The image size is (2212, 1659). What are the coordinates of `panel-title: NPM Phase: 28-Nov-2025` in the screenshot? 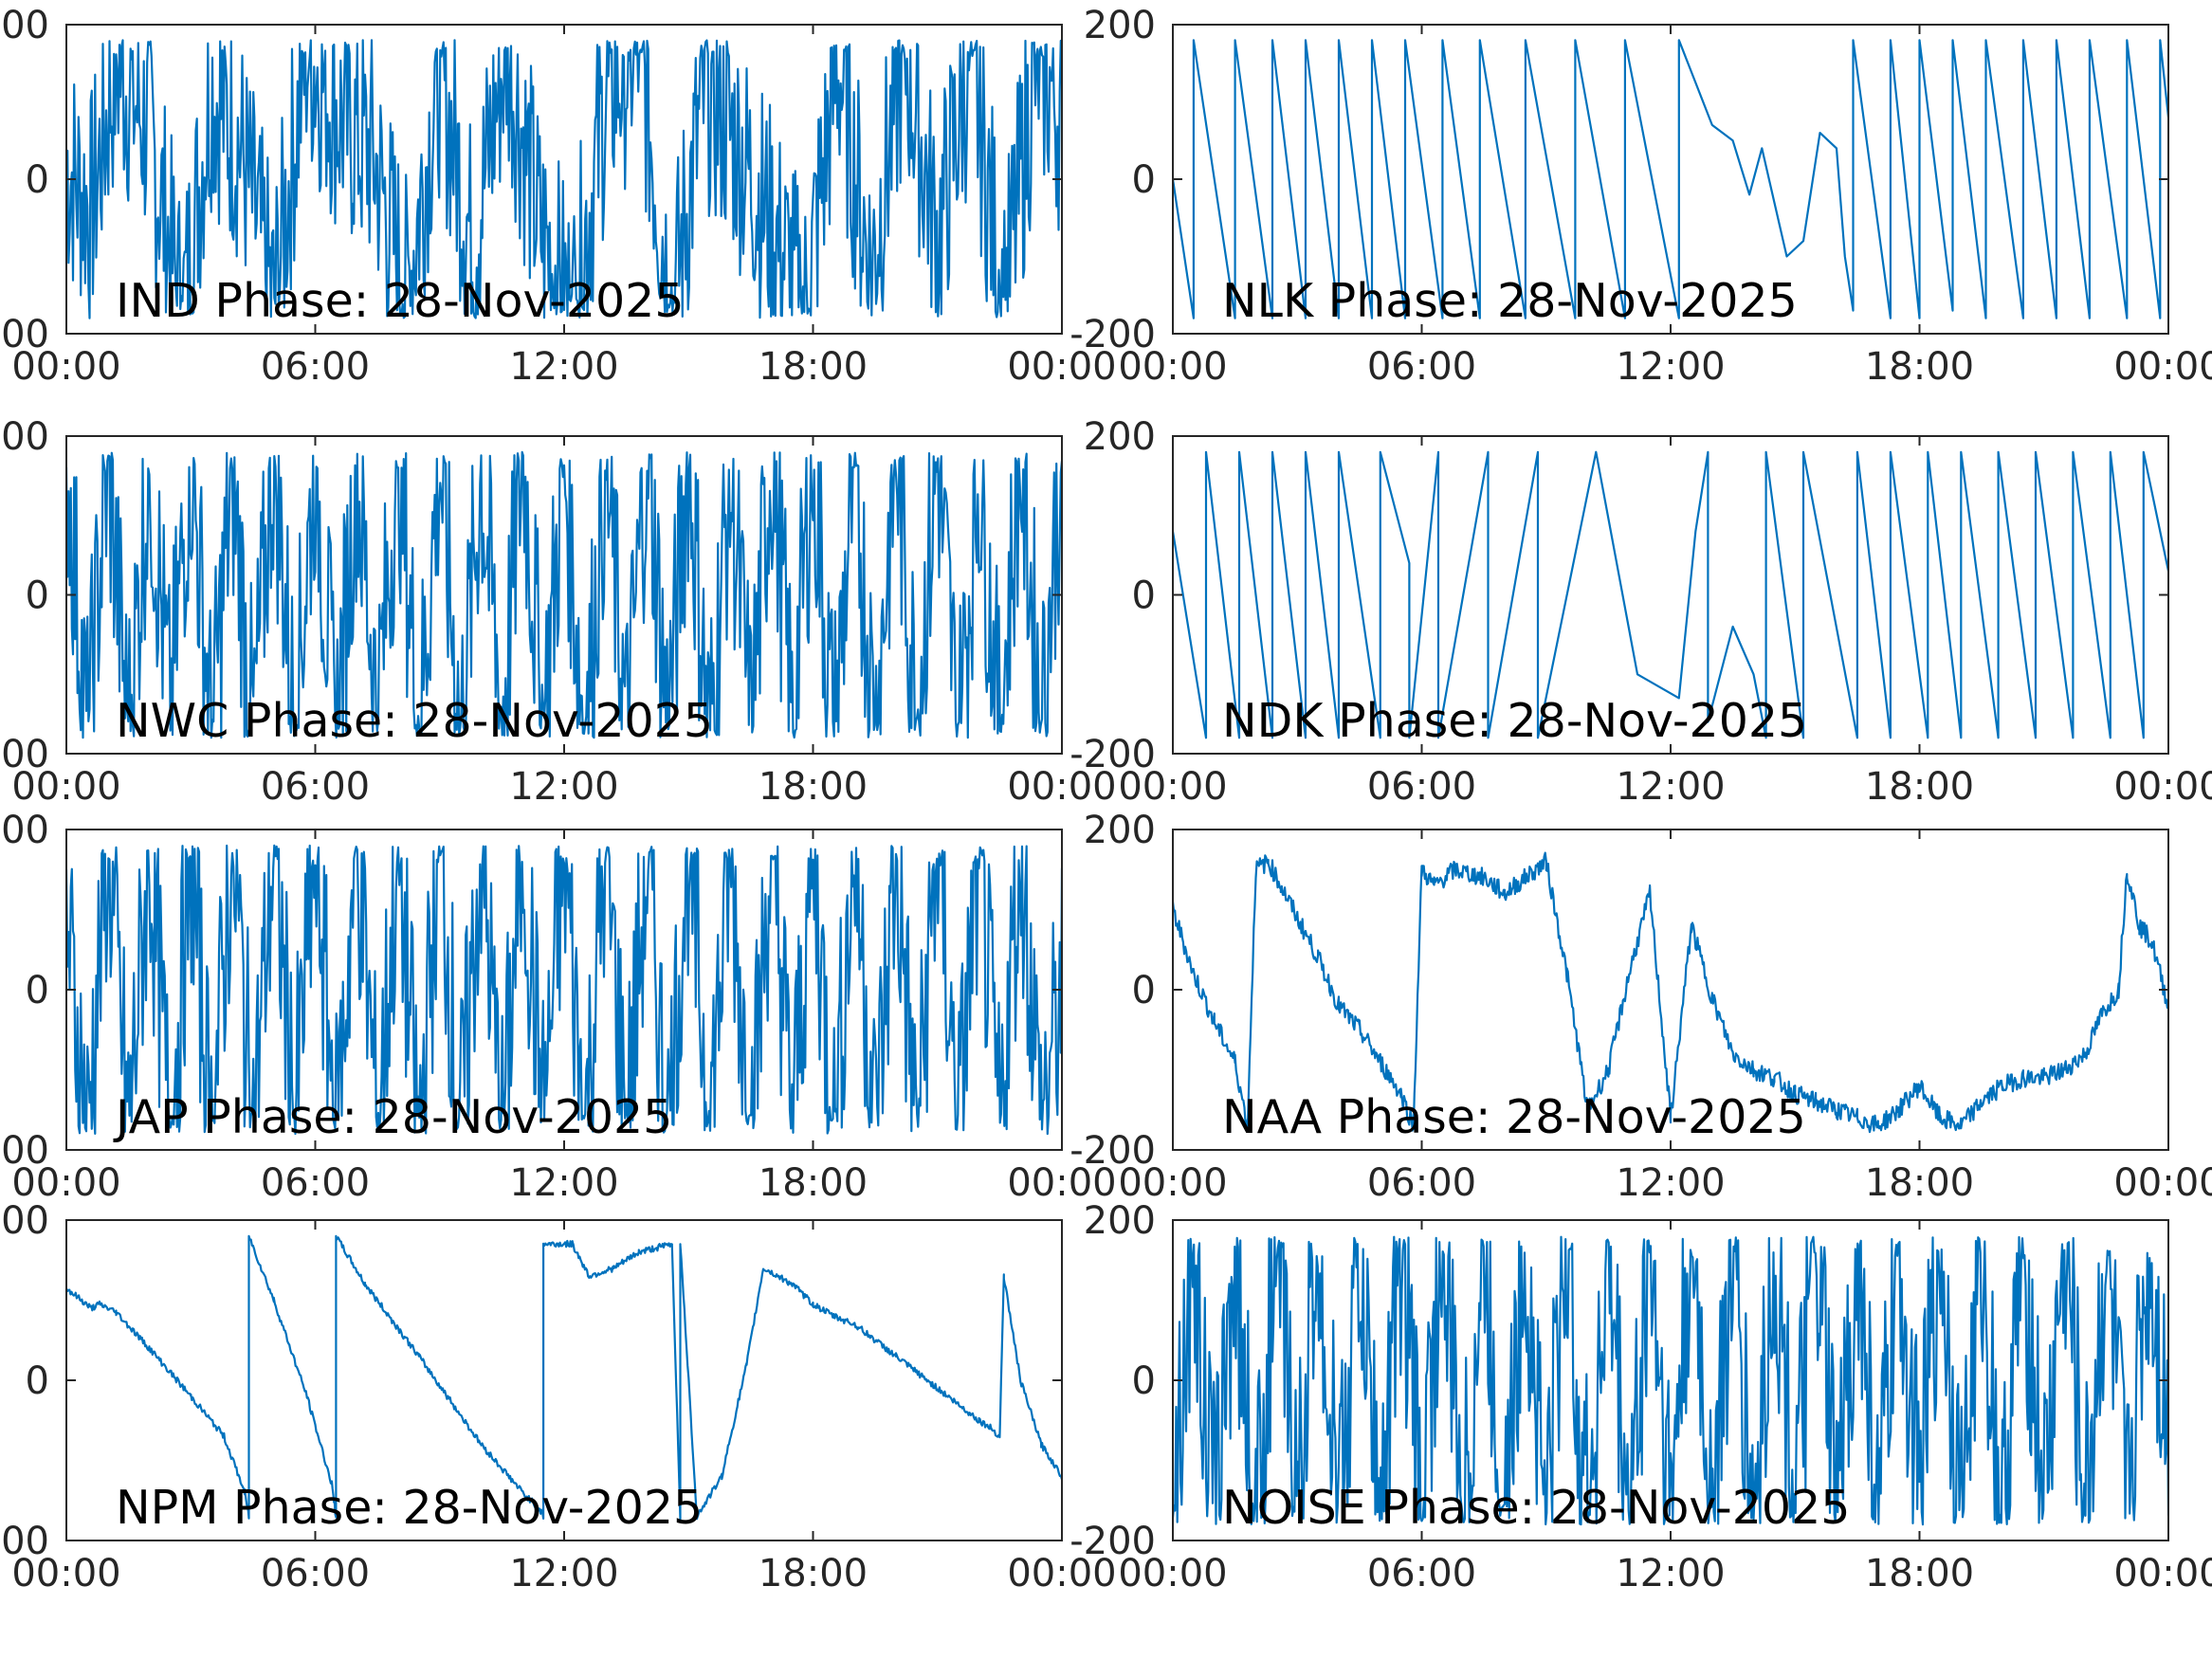 It's located at (409, 1508).